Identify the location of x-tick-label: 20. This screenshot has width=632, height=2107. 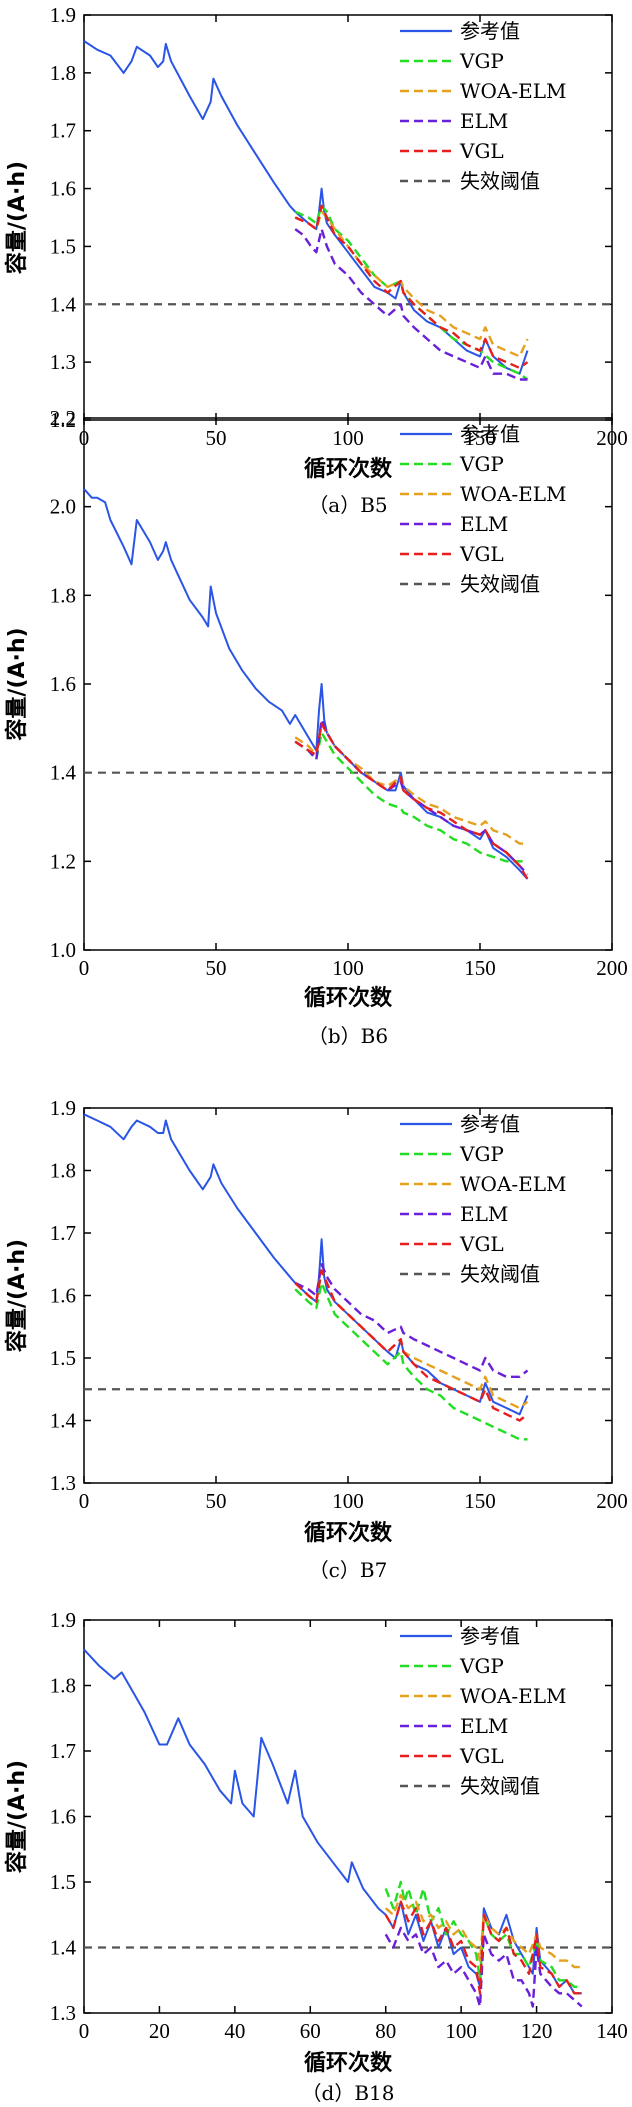
(159, 2031).